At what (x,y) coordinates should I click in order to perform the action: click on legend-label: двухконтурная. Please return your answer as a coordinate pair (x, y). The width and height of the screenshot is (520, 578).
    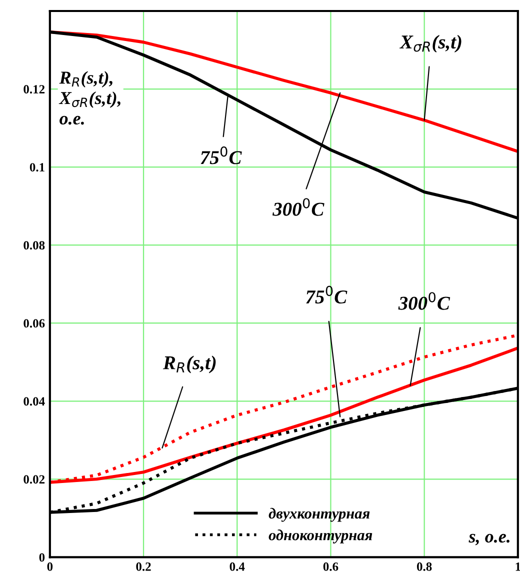
    Looking at the image, I should click on (319, 515).